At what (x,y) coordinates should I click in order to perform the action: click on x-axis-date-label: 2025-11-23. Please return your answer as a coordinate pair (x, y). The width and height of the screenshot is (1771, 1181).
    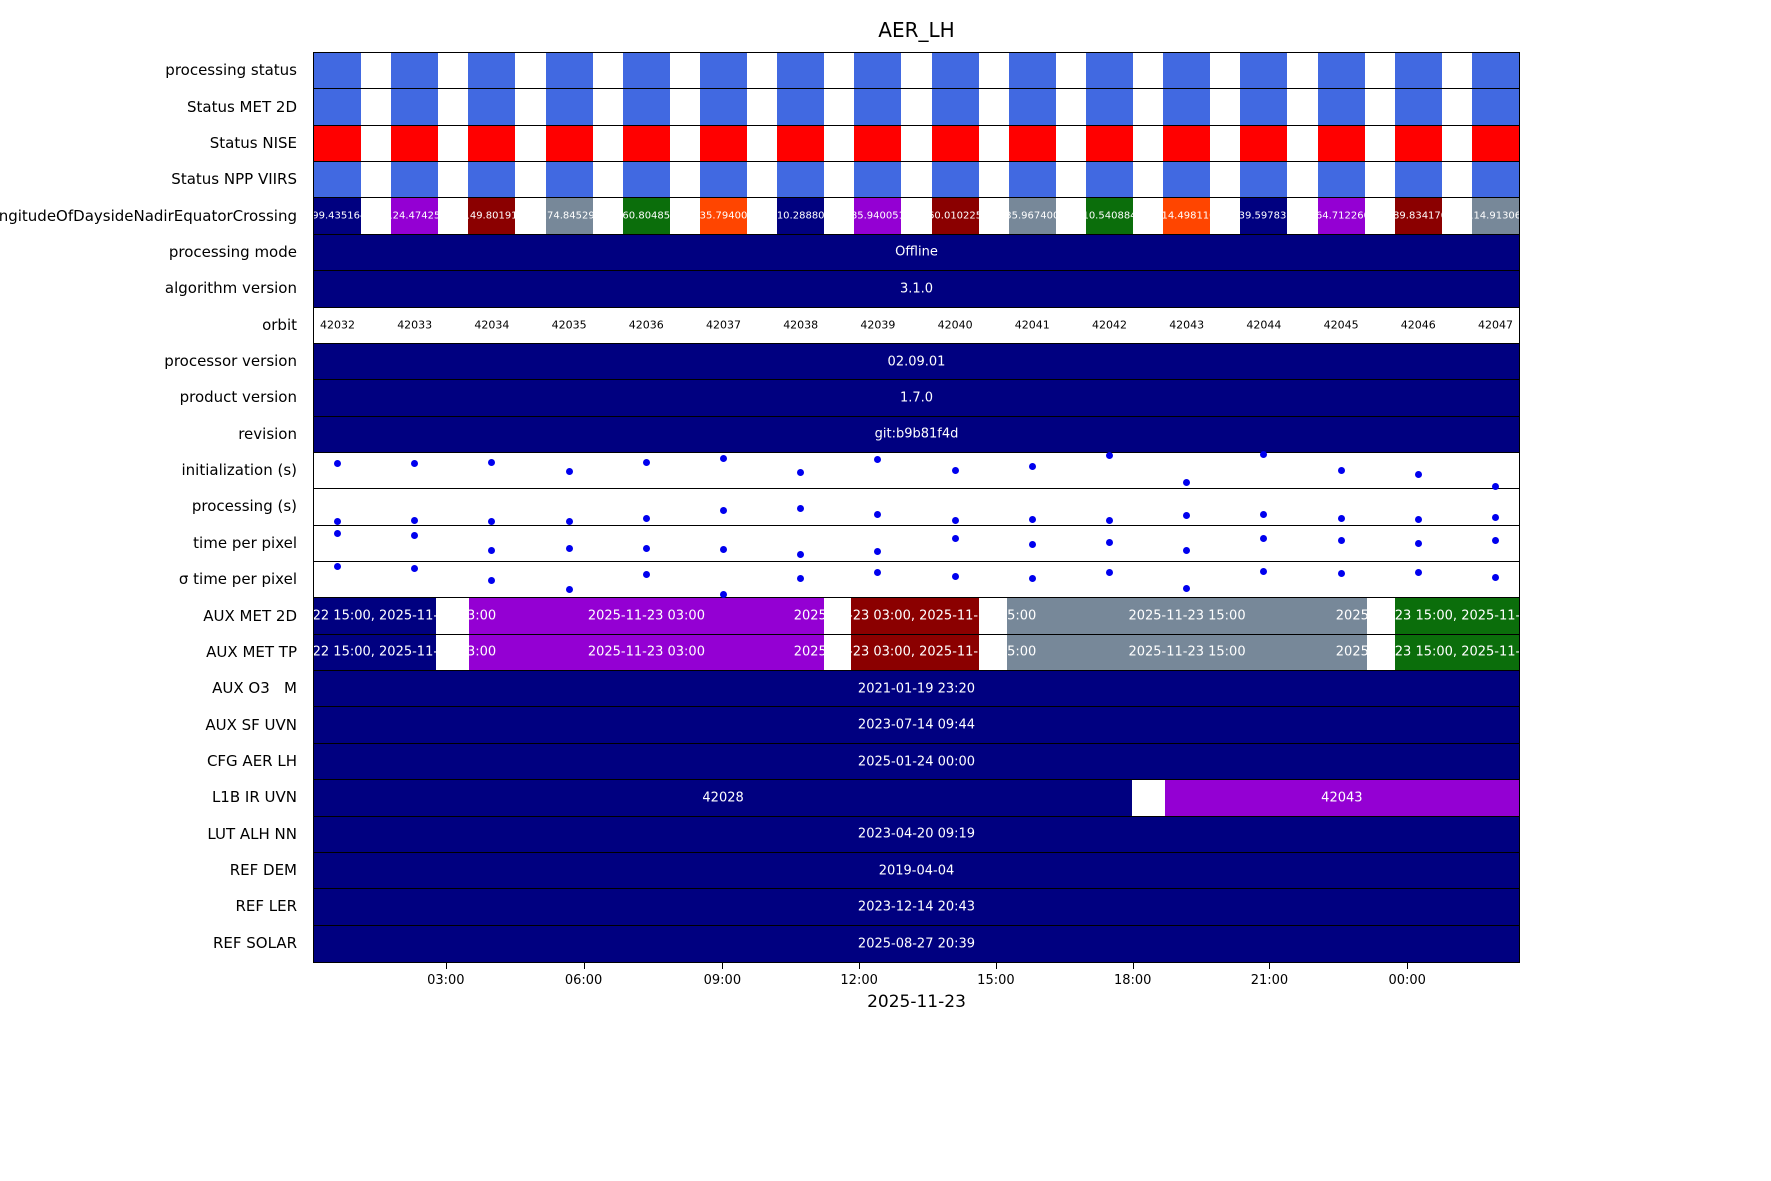
    Looking at the image, I should click on (916, 1002).